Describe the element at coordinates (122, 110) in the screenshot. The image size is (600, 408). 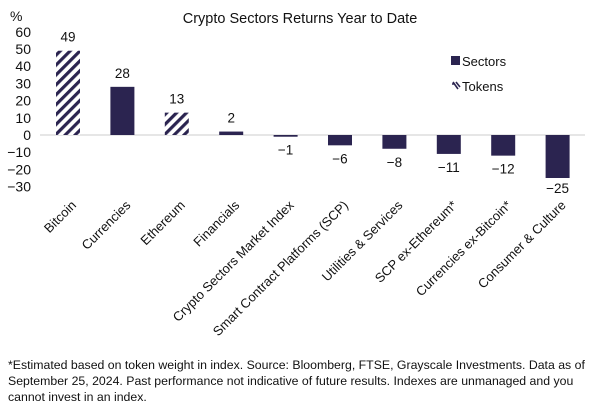
I see `bar-currencies` at that location.